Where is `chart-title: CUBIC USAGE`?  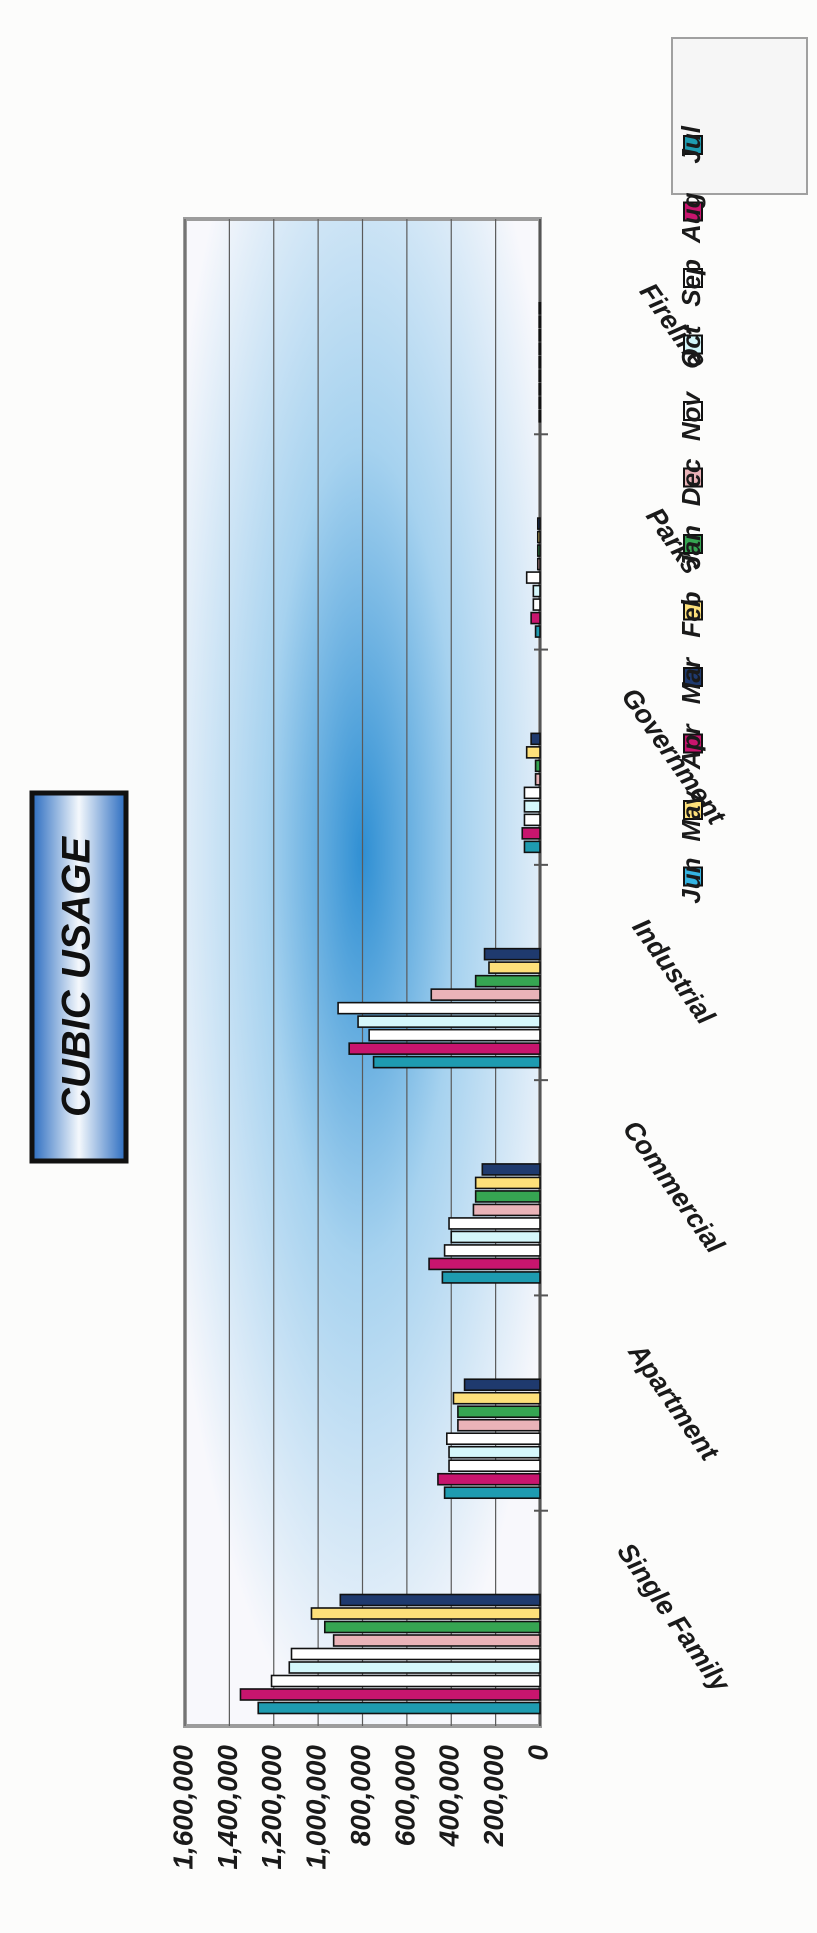 chart-title: CUBIC USAGE is located at coordinates (79, 977).